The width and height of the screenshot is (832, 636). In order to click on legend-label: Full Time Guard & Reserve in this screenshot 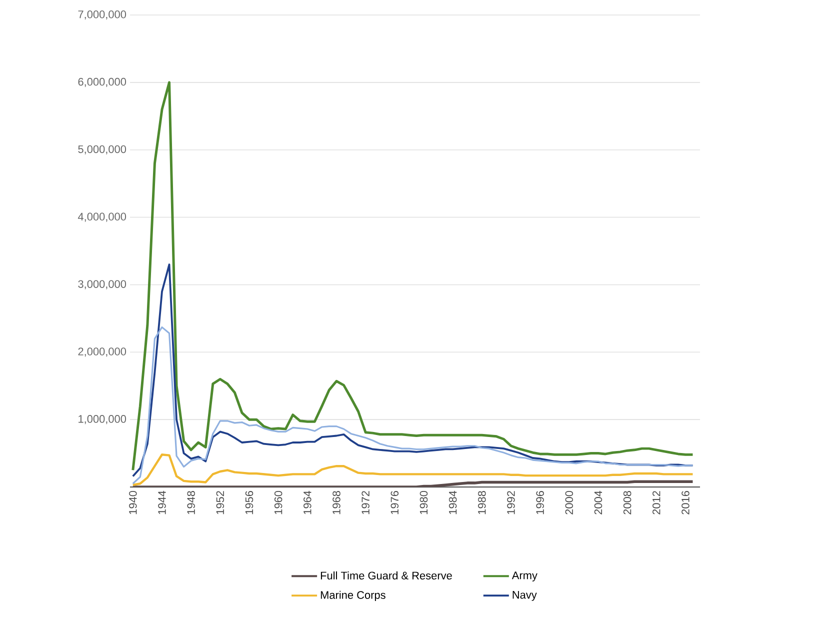, I will do `click(386, 575)`.